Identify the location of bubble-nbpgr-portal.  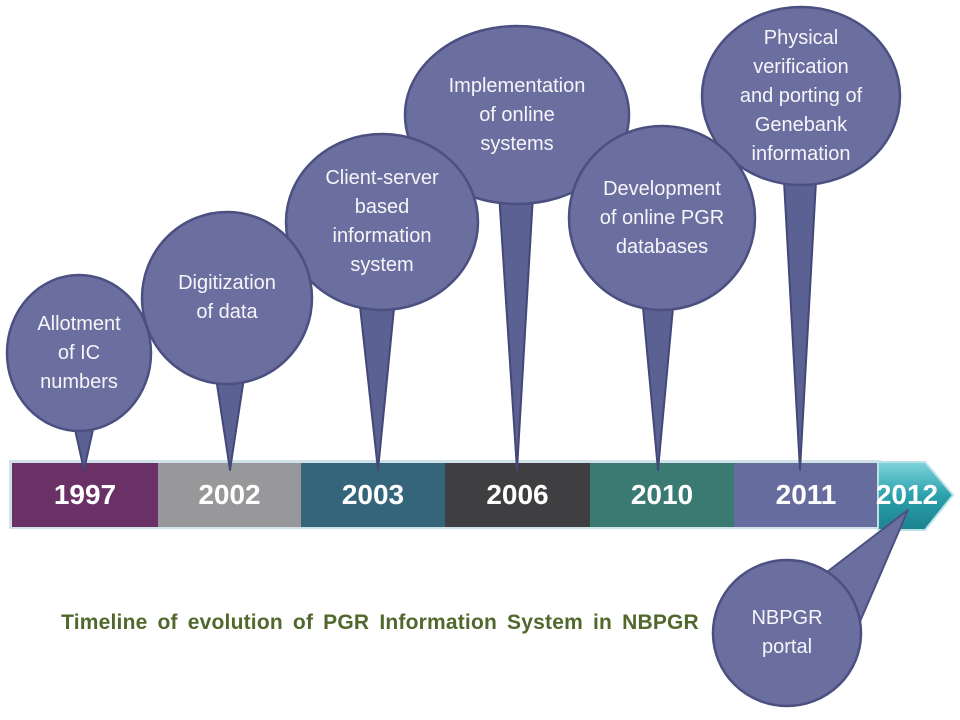
(810, 608).